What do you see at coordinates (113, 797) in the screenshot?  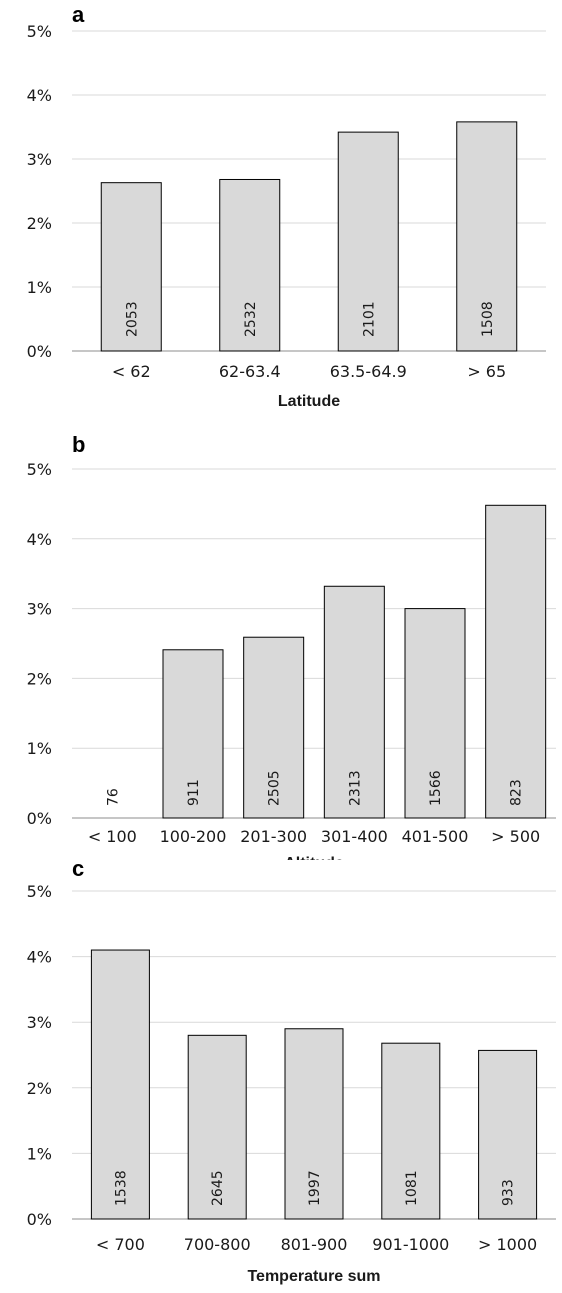 I see `data-label: 76` at bounding box center [113, 797].